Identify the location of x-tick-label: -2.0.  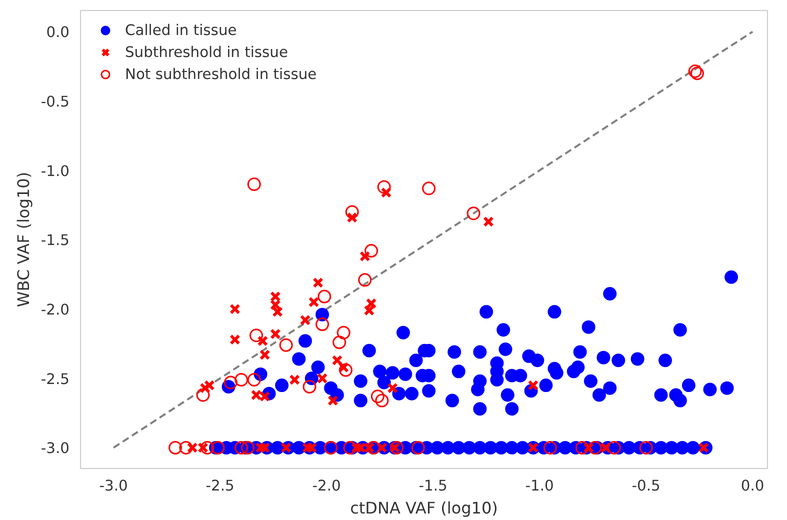
(326, 486).